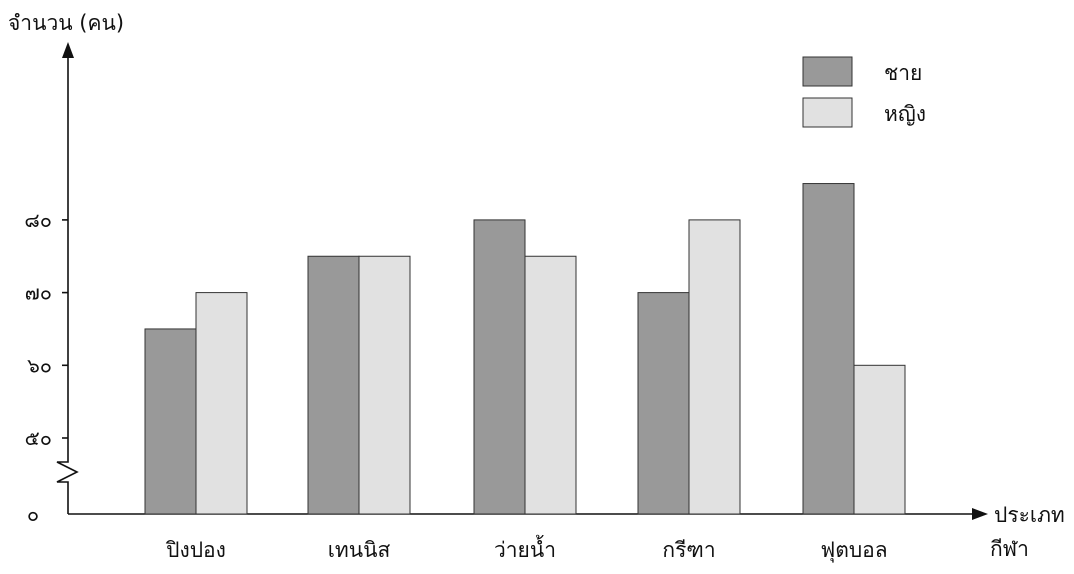 The width and height of the screenshot is (1074, 574). I want to click on y-axis-arrow, so click(68, 50).